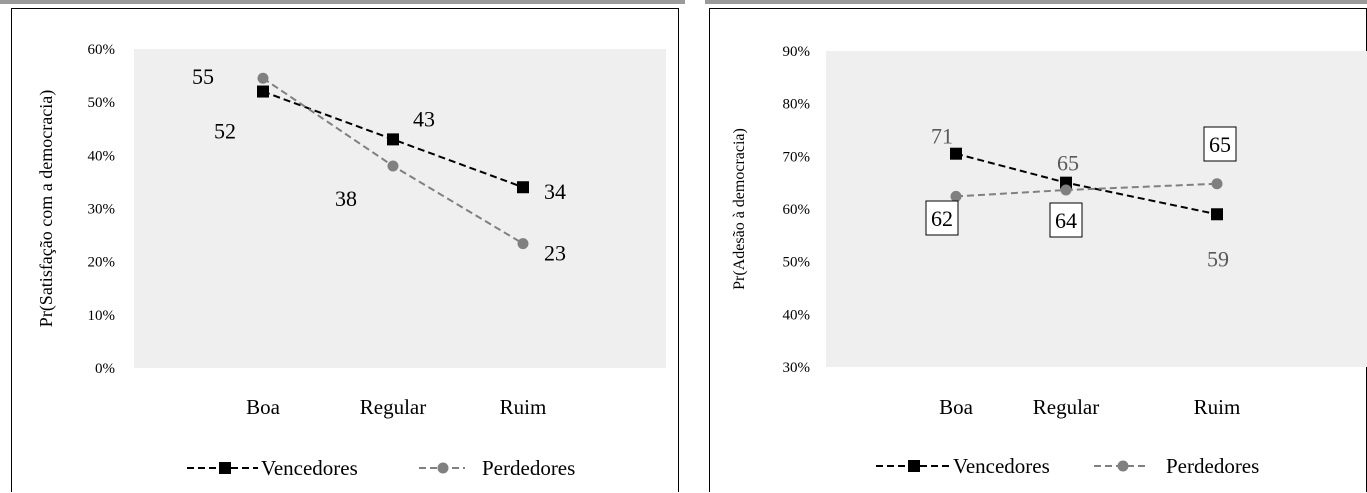  Describe the element at coordinates (797, 105) in the screenshot. I see `y-tick-label: 80%` at that location.